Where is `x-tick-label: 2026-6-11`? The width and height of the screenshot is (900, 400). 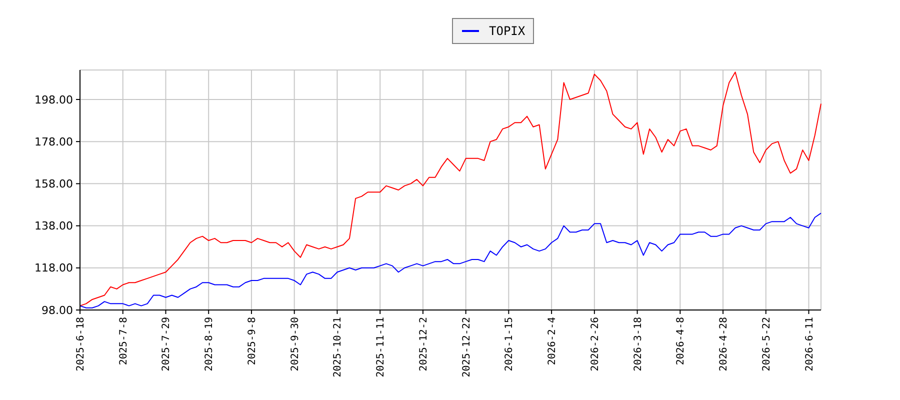 x-tick-label: 2026-6-11 is located at coordinates (810, 344).